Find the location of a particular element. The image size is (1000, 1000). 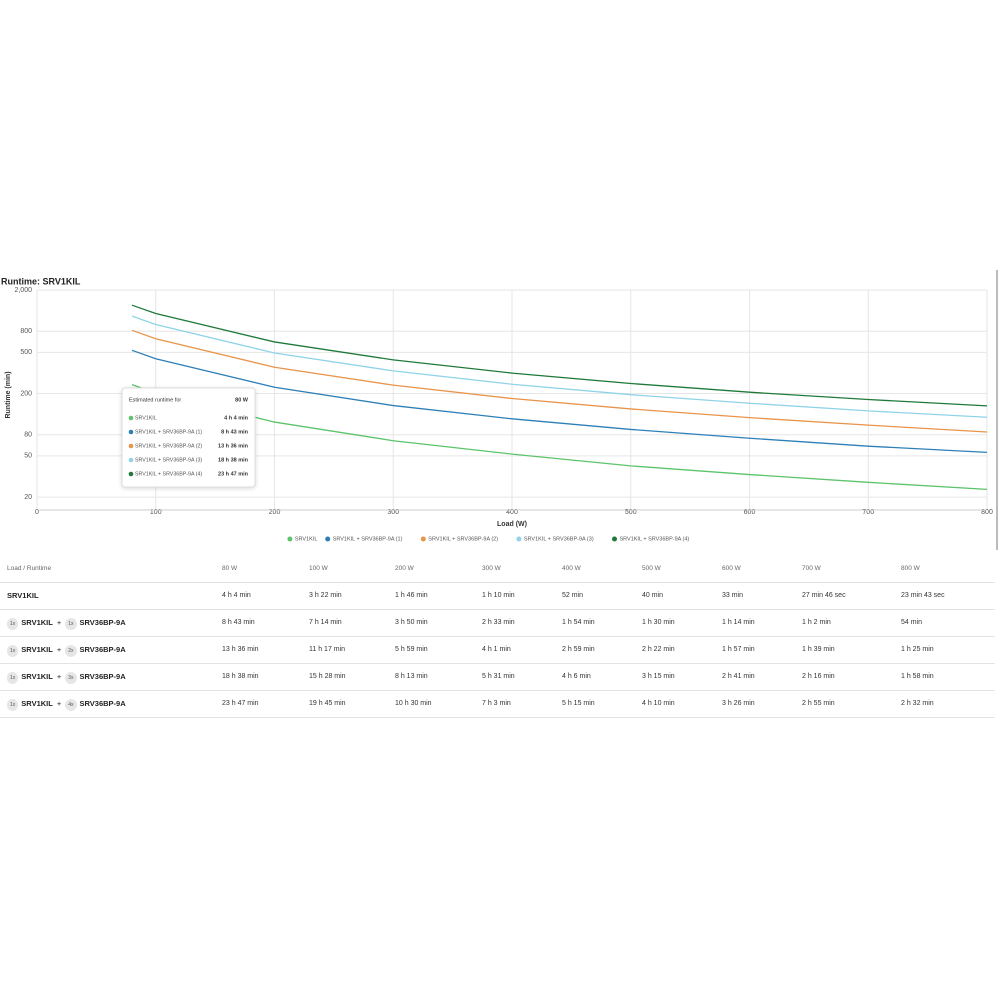

runtime-cell: 1 h 54 min is located at coordinates (578, 622).